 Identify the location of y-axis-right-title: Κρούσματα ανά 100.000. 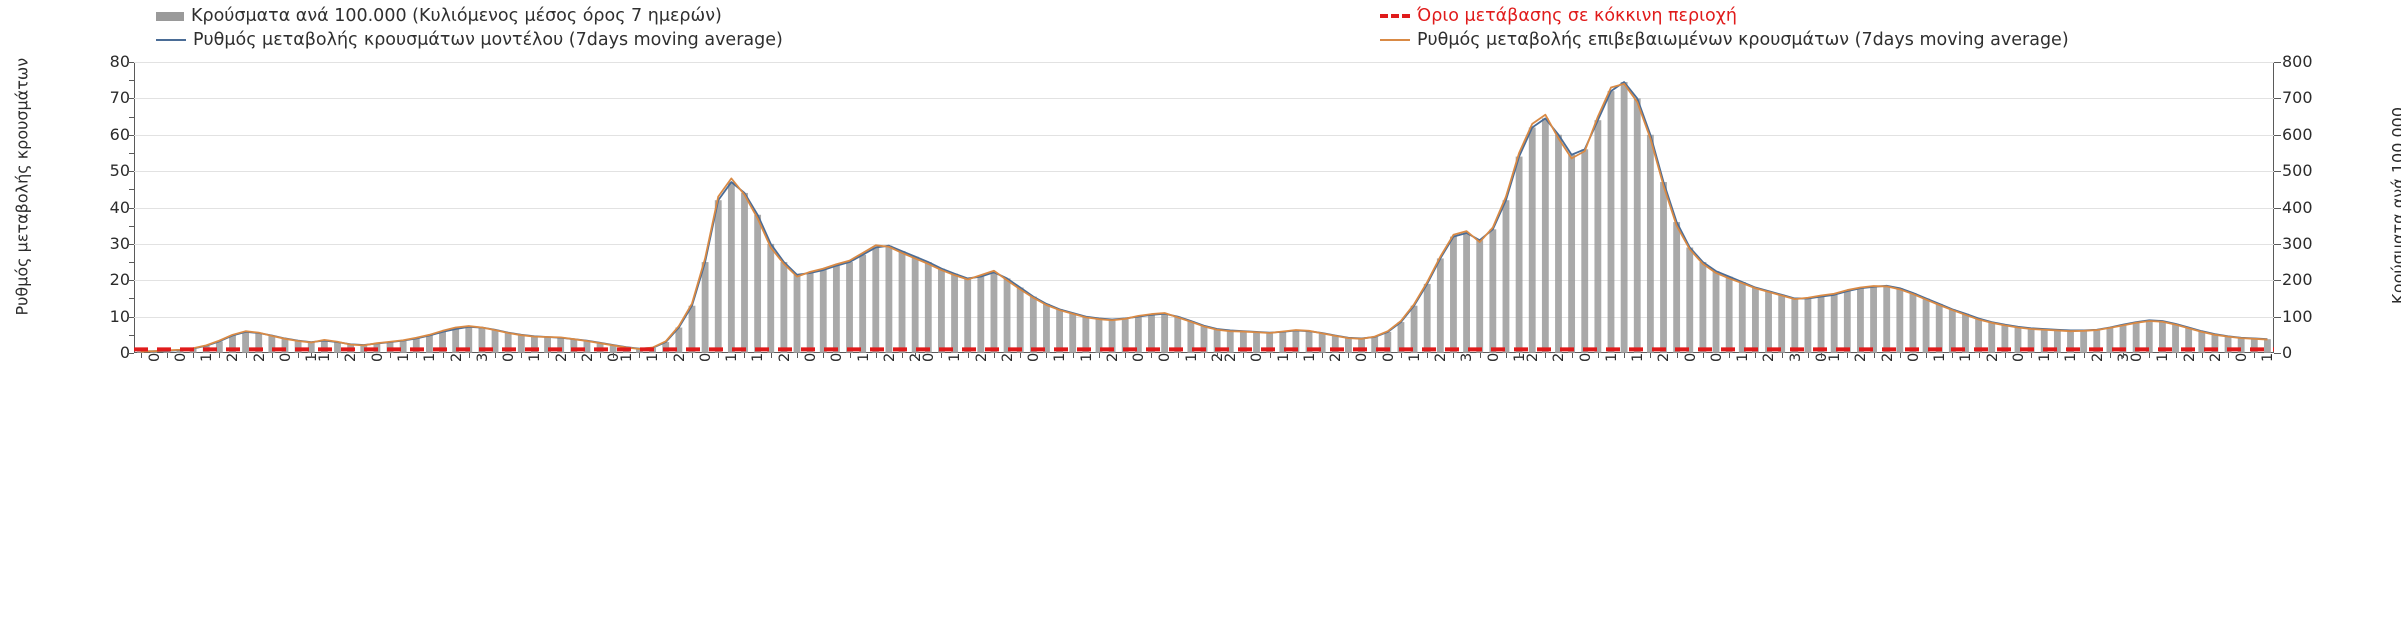
(2394, 205).